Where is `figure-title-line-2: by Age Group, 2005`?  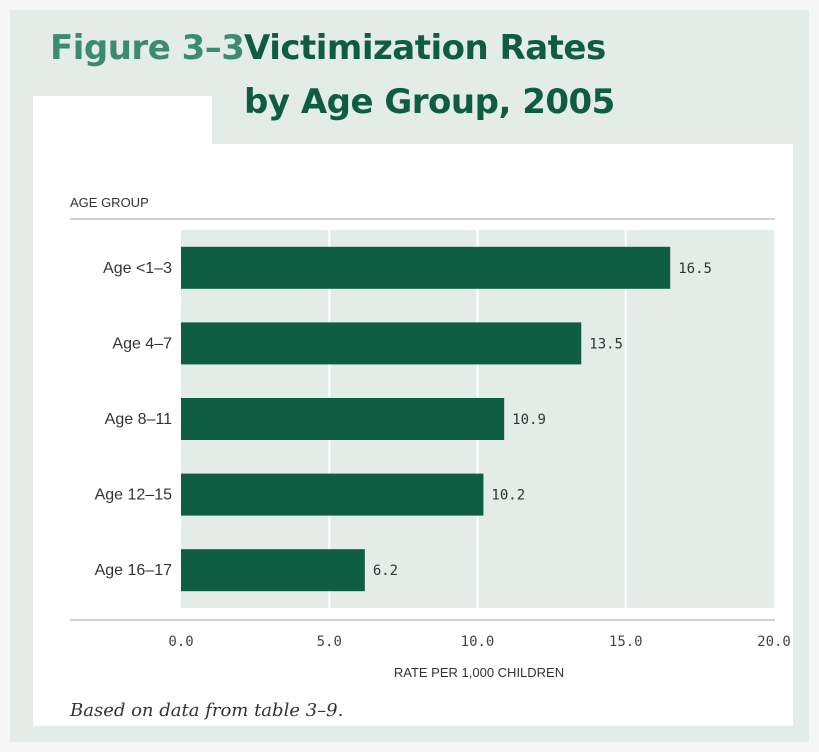 figure-title-line-2: by Age Group, 2005 is located at coordinates (429, 102).